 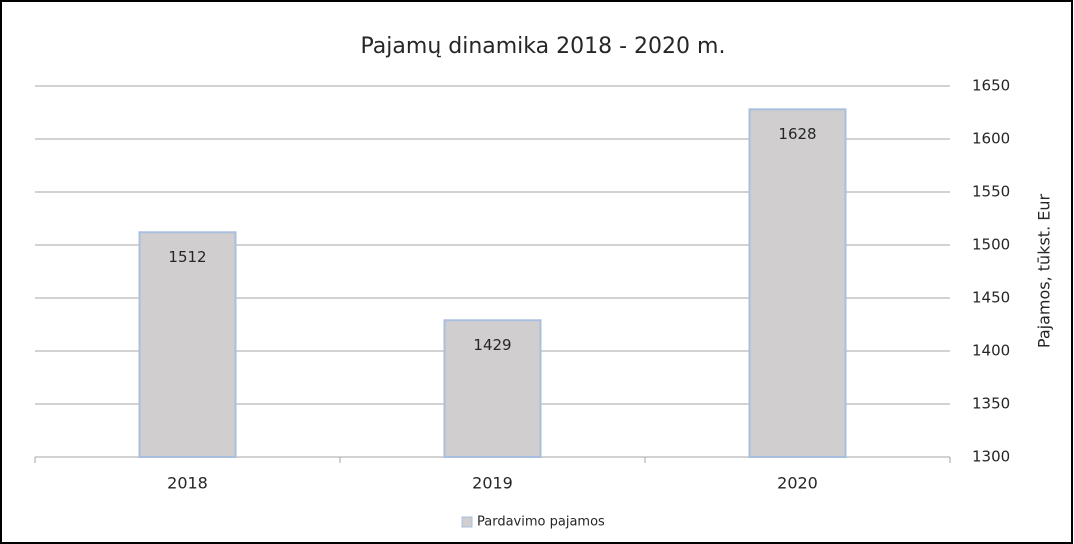 What do you see at coordinates (991, 351) in the screenshot?
I see `y-tick-label: 1400` at bounding box center [991, 351].